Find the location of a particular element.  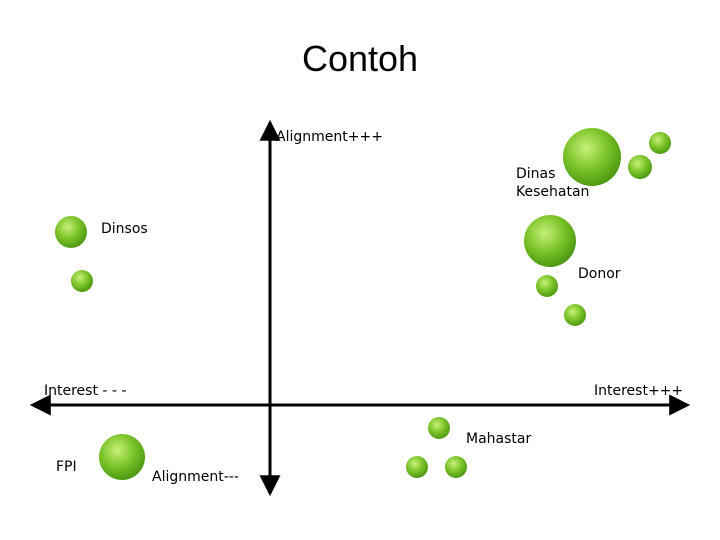

label-dinas-kesehatan: Dinas Kesehatan is located at coordinates (552, 183).